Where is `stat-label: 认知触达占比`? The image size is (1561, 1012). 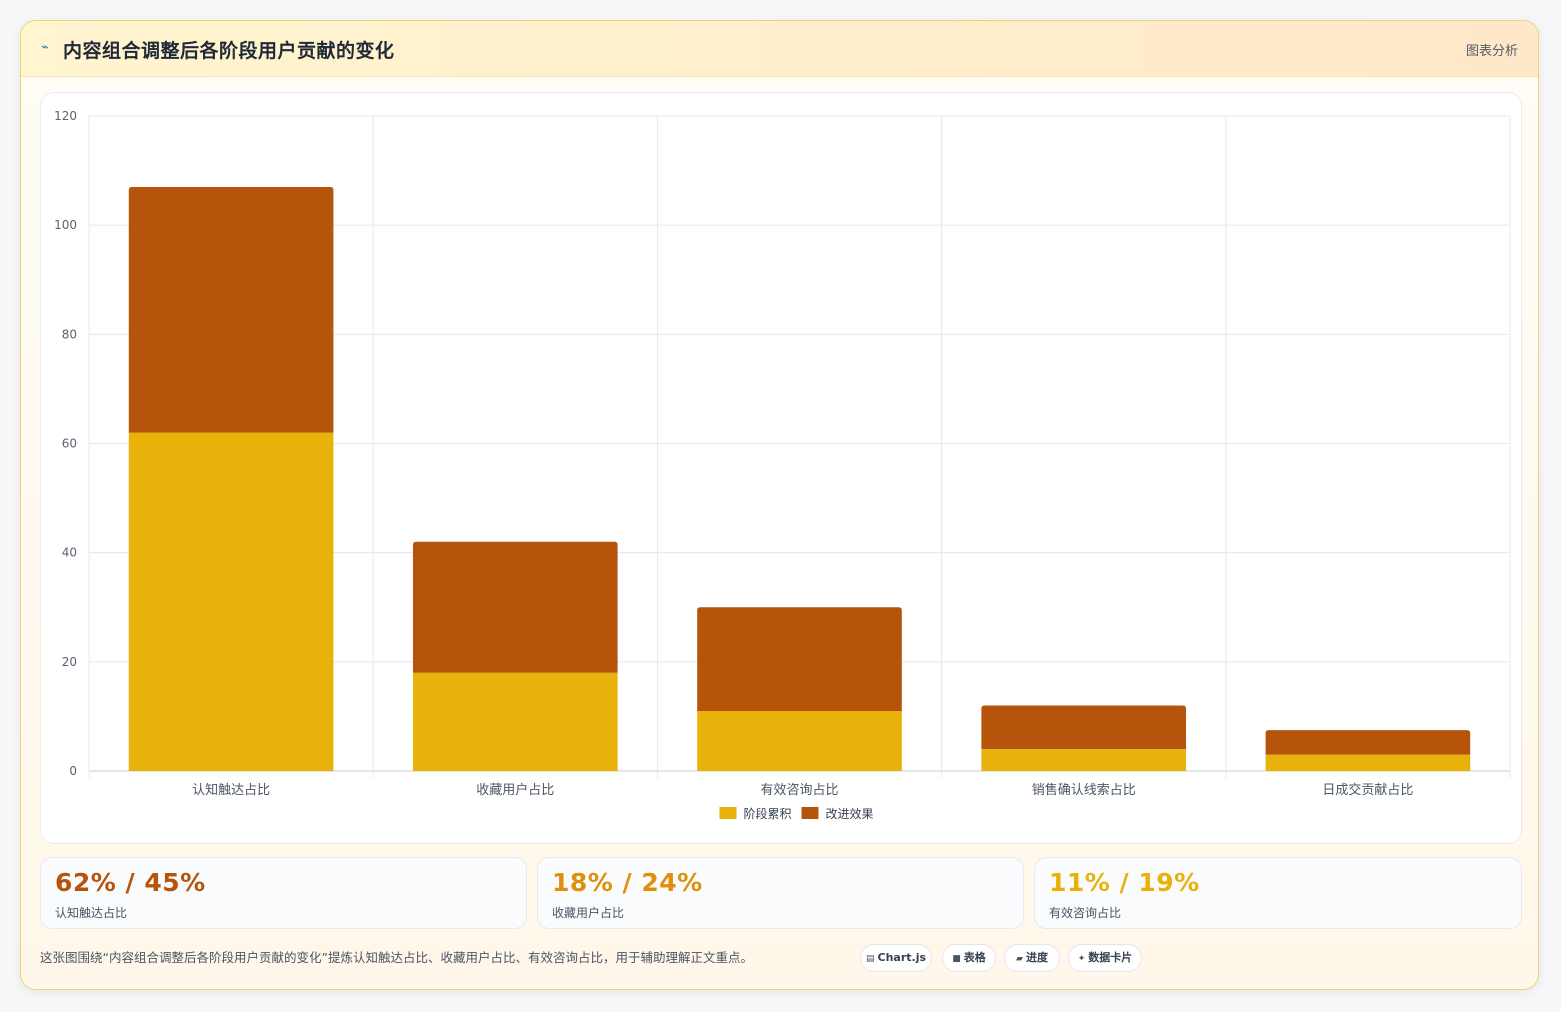
stat-label: 认知触达占比 is located at coordinates (91, 913).